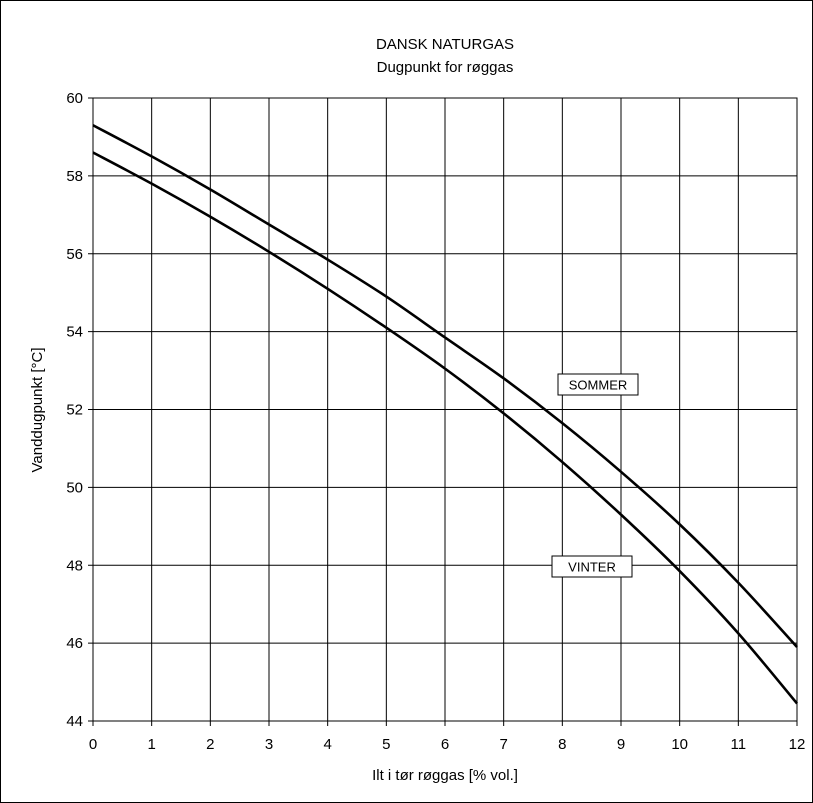 The height and width of the screenshot is (803, 813). I want to click on y-tick-label: 56, so click(74, 254).